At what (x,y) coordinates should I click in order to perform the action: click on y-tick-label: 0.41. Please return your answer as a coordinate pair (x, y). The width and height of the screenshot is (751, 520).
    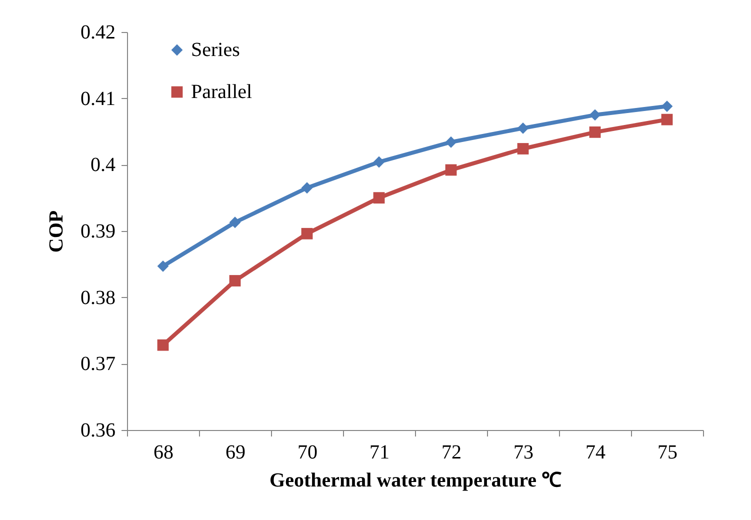
    Looking at the image, I should click on (98, 99).